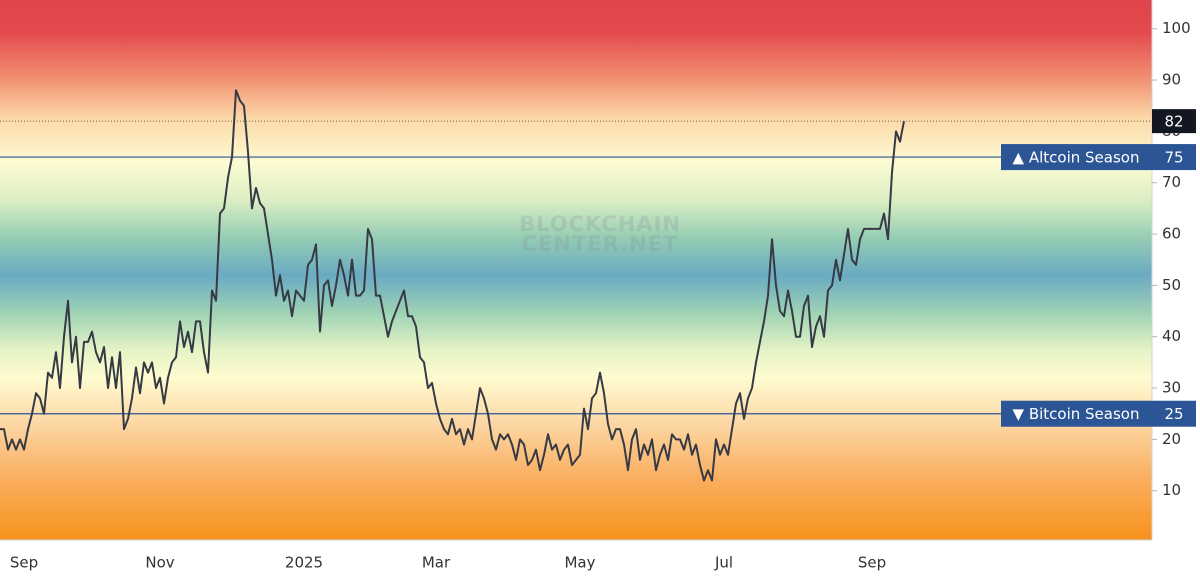 The image size is (1200, 576). Describe the element at coordinates (1171, 234) in the screenshot. I see `y-tick-label: 60` at that location.